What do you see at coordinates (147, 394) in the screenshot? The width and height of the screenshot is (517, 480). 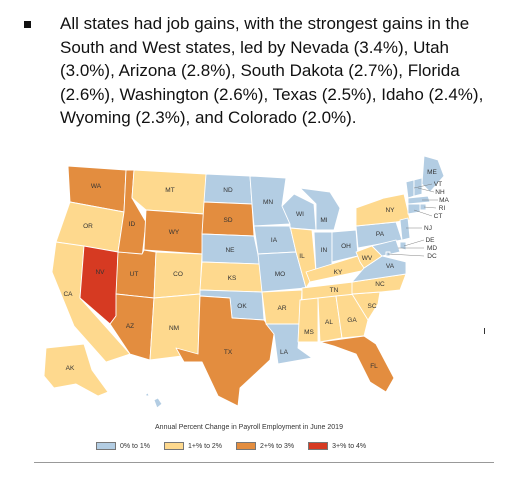 I see `state-hi-island` at bounding box center [147, 394].